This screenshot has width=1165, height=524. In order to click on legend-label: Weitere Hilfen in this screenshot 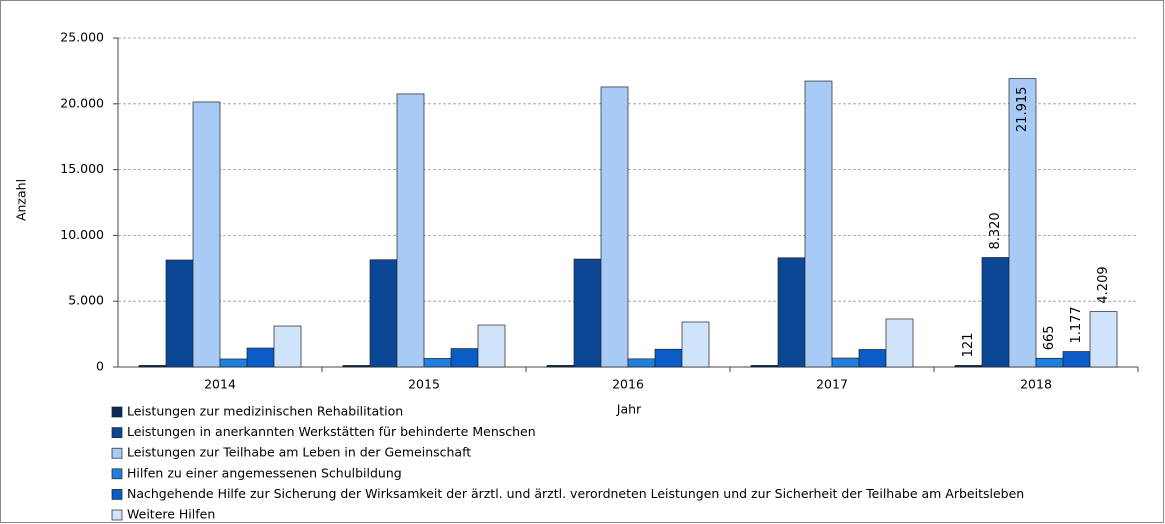, I will do `click(171, 514)`.